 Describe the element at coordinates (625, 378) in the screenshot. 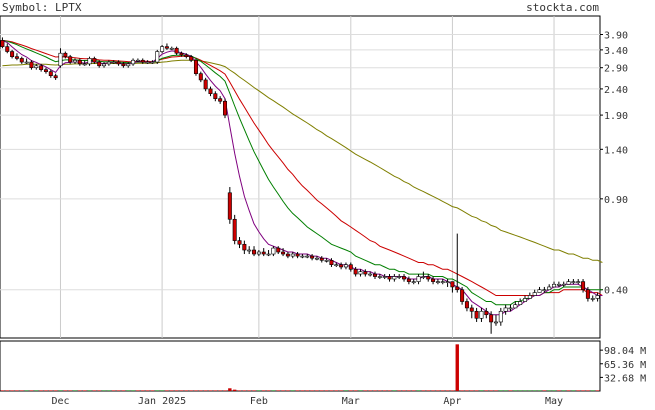

I see `volume-tick-label: 32.68 M` at that location.